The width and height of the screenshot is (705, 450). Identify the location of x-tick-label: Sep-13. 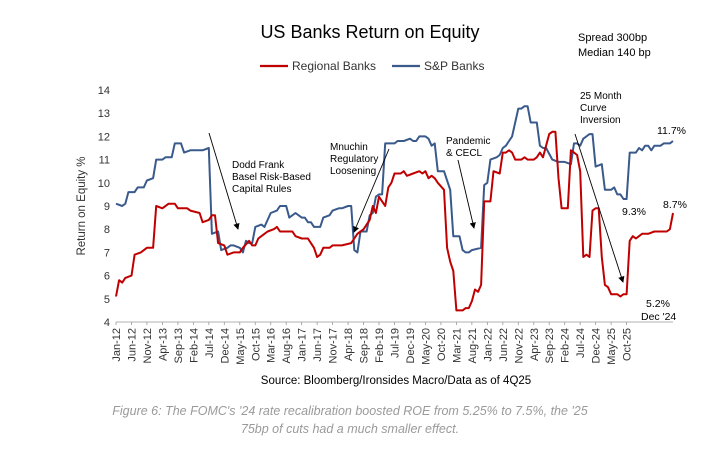
(179, 345).